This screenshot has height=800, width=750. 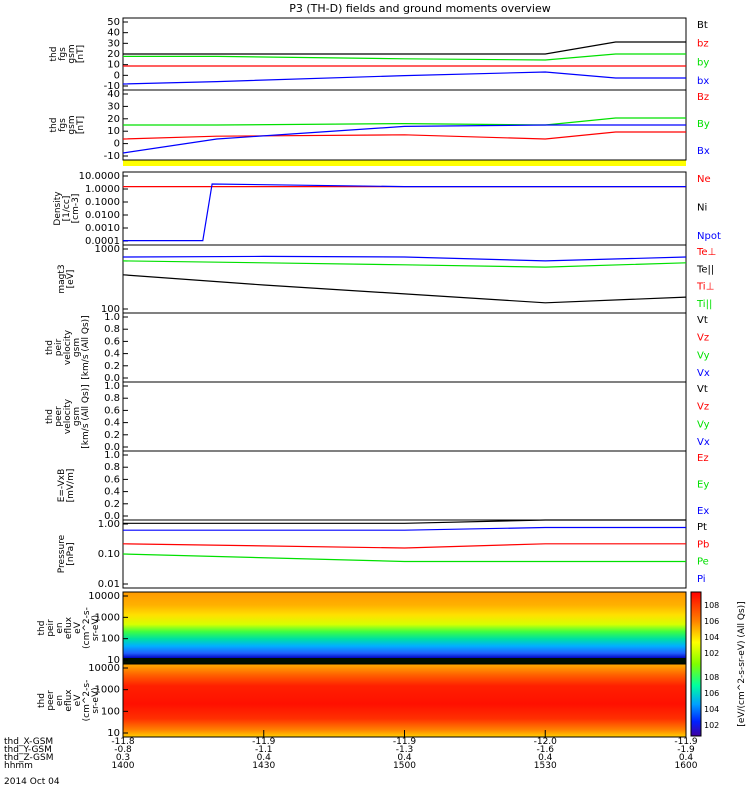 What do you see at coordinates (405, 750) in the screenshot?
I see `ephemeris-value: -1.3` at bounding box center [405, 750].